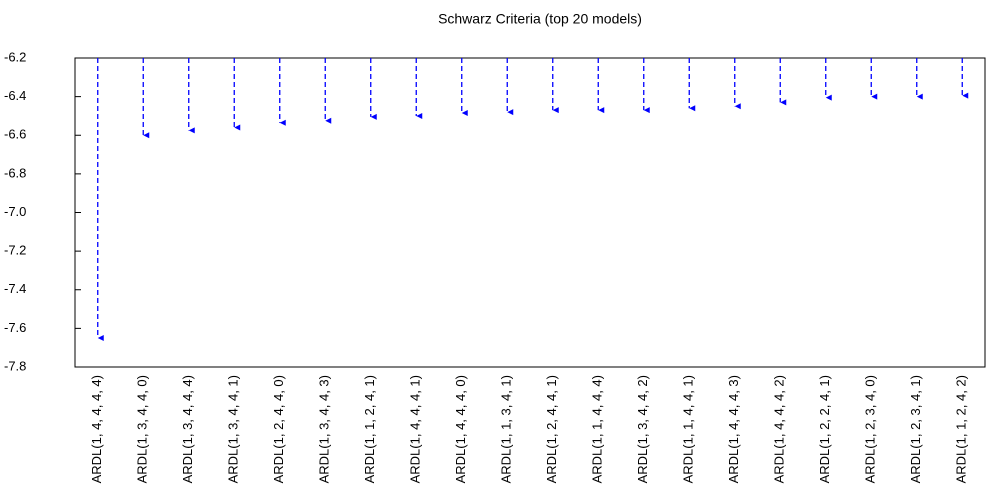 The height and width of the screenshot is (504, 994). I want to click on x-tick-label: ARDL(1, 1, 2, 4, 2), so click(961, 429).